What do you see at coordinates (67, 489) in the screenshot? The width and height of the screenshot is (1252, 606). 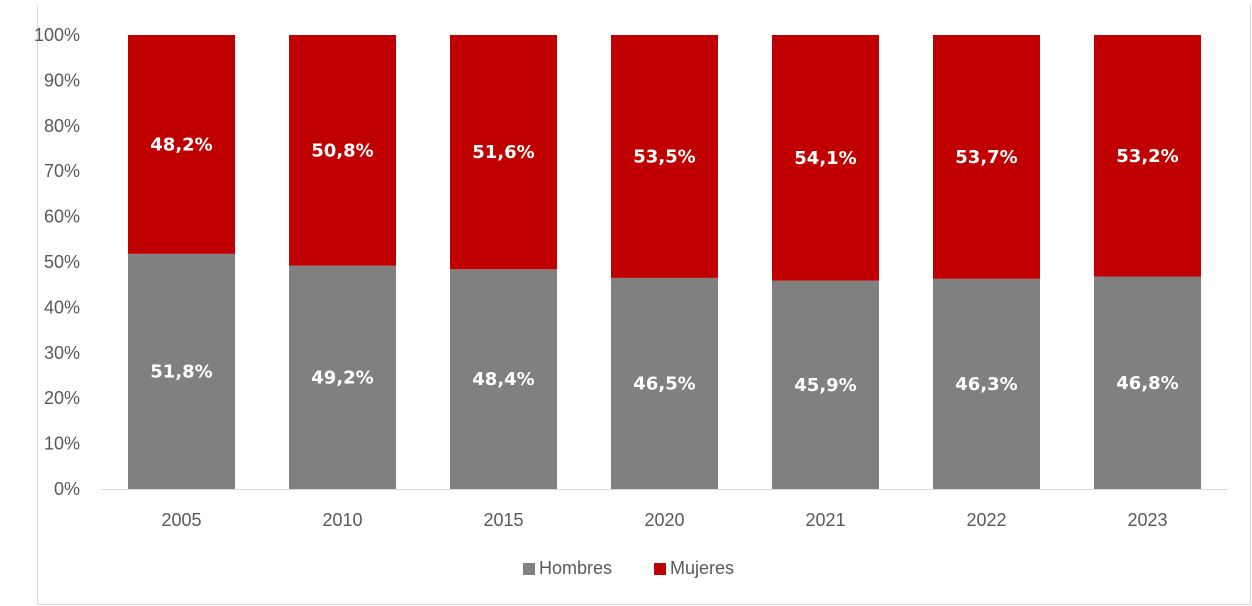 I see `y-tick-label: 0%` at bounding box center [67, 489].